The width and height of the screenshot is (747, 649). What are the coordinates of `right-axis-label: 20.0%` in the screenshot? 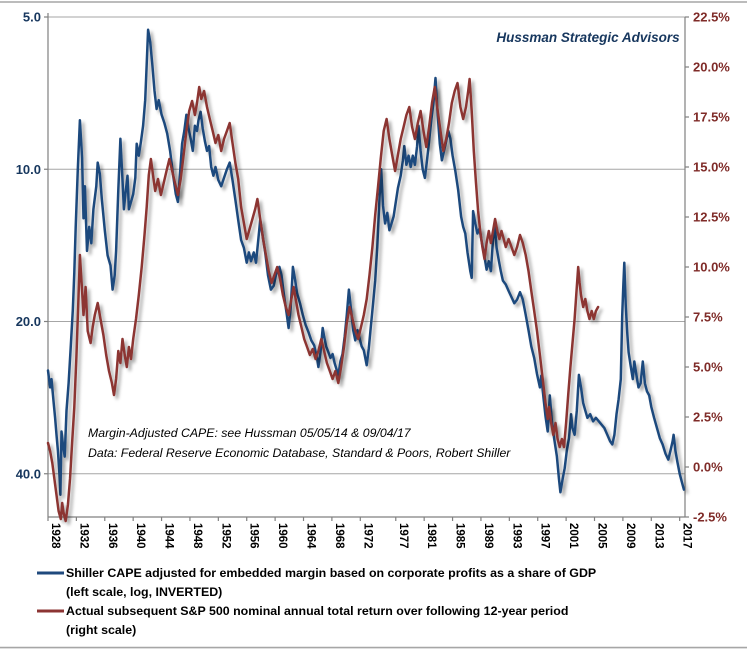 It's located at (711, 67).